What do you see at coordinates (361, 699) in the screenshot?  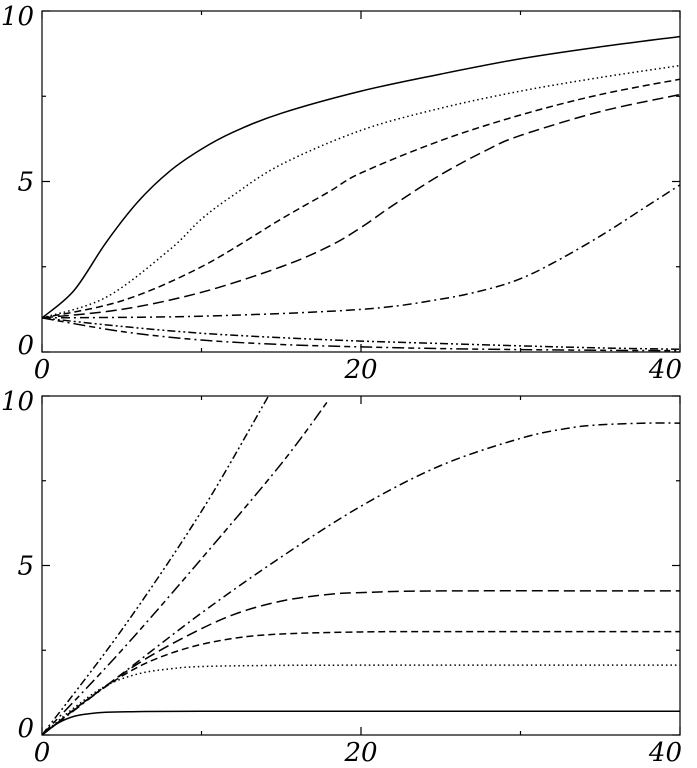 I see `series-line-dotted` at bounding box center [361, 699].